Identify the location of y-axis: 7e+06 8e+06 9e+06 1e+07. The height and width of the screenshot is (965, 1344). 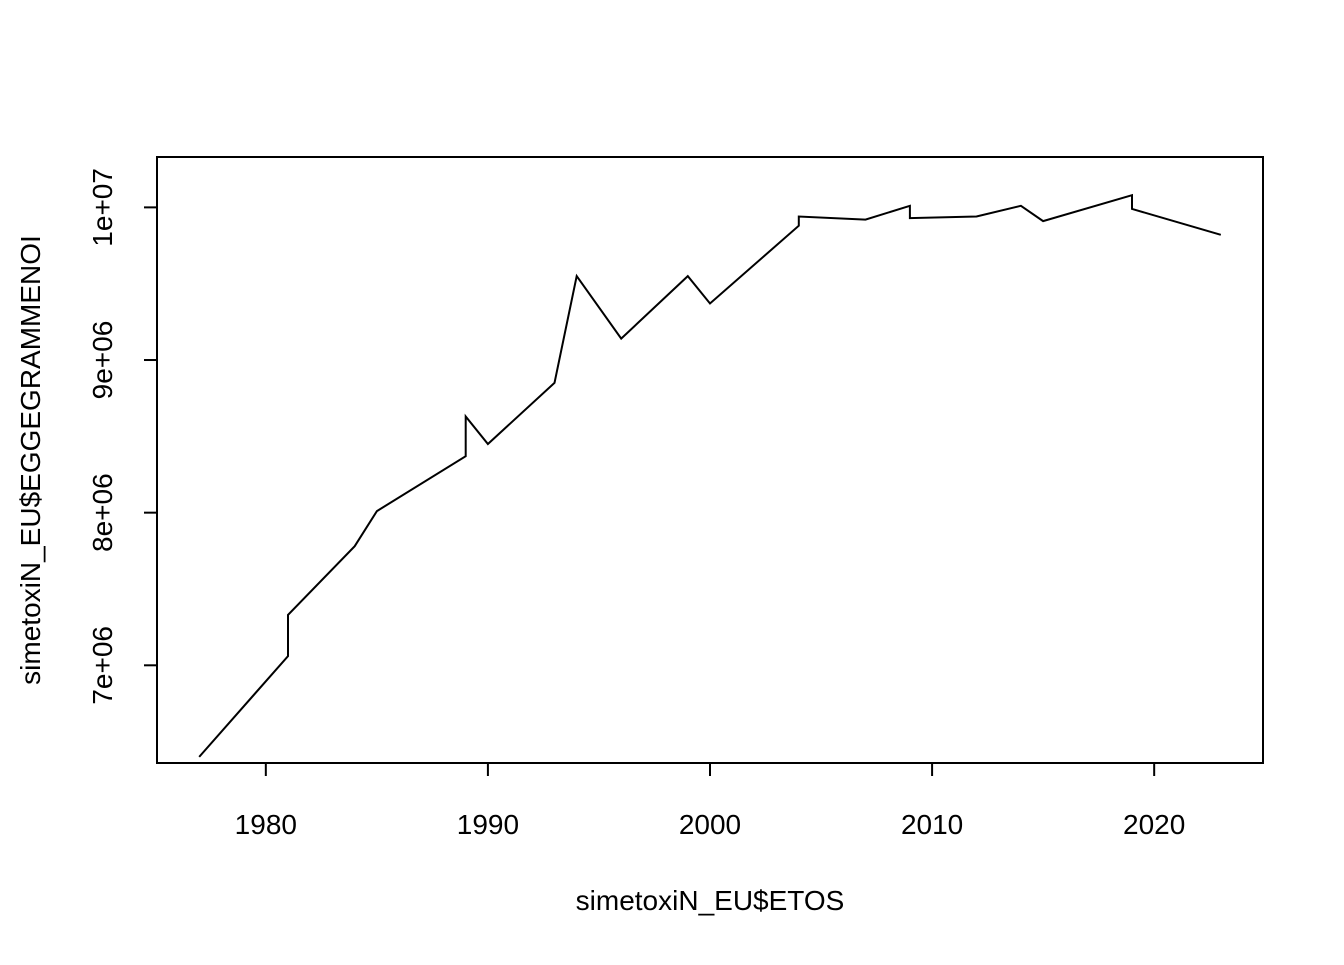
(122, 436).